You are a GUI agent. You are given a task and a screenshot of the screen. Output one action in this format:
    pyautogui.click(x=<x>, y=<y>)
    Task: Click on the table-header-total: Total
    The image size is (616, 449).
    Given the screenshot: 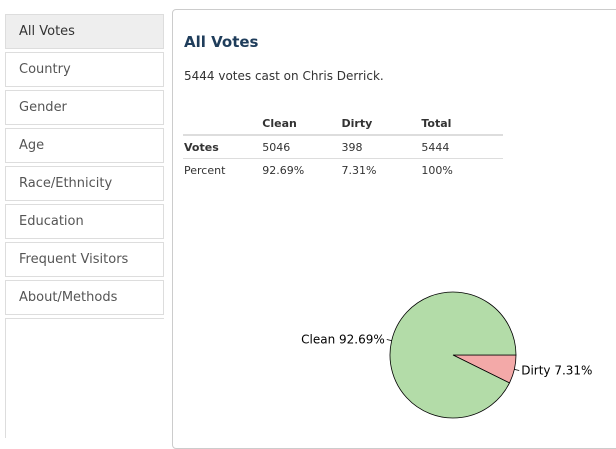 What is the action you would take?
    pyautogui.click(x=461, y=124)
    